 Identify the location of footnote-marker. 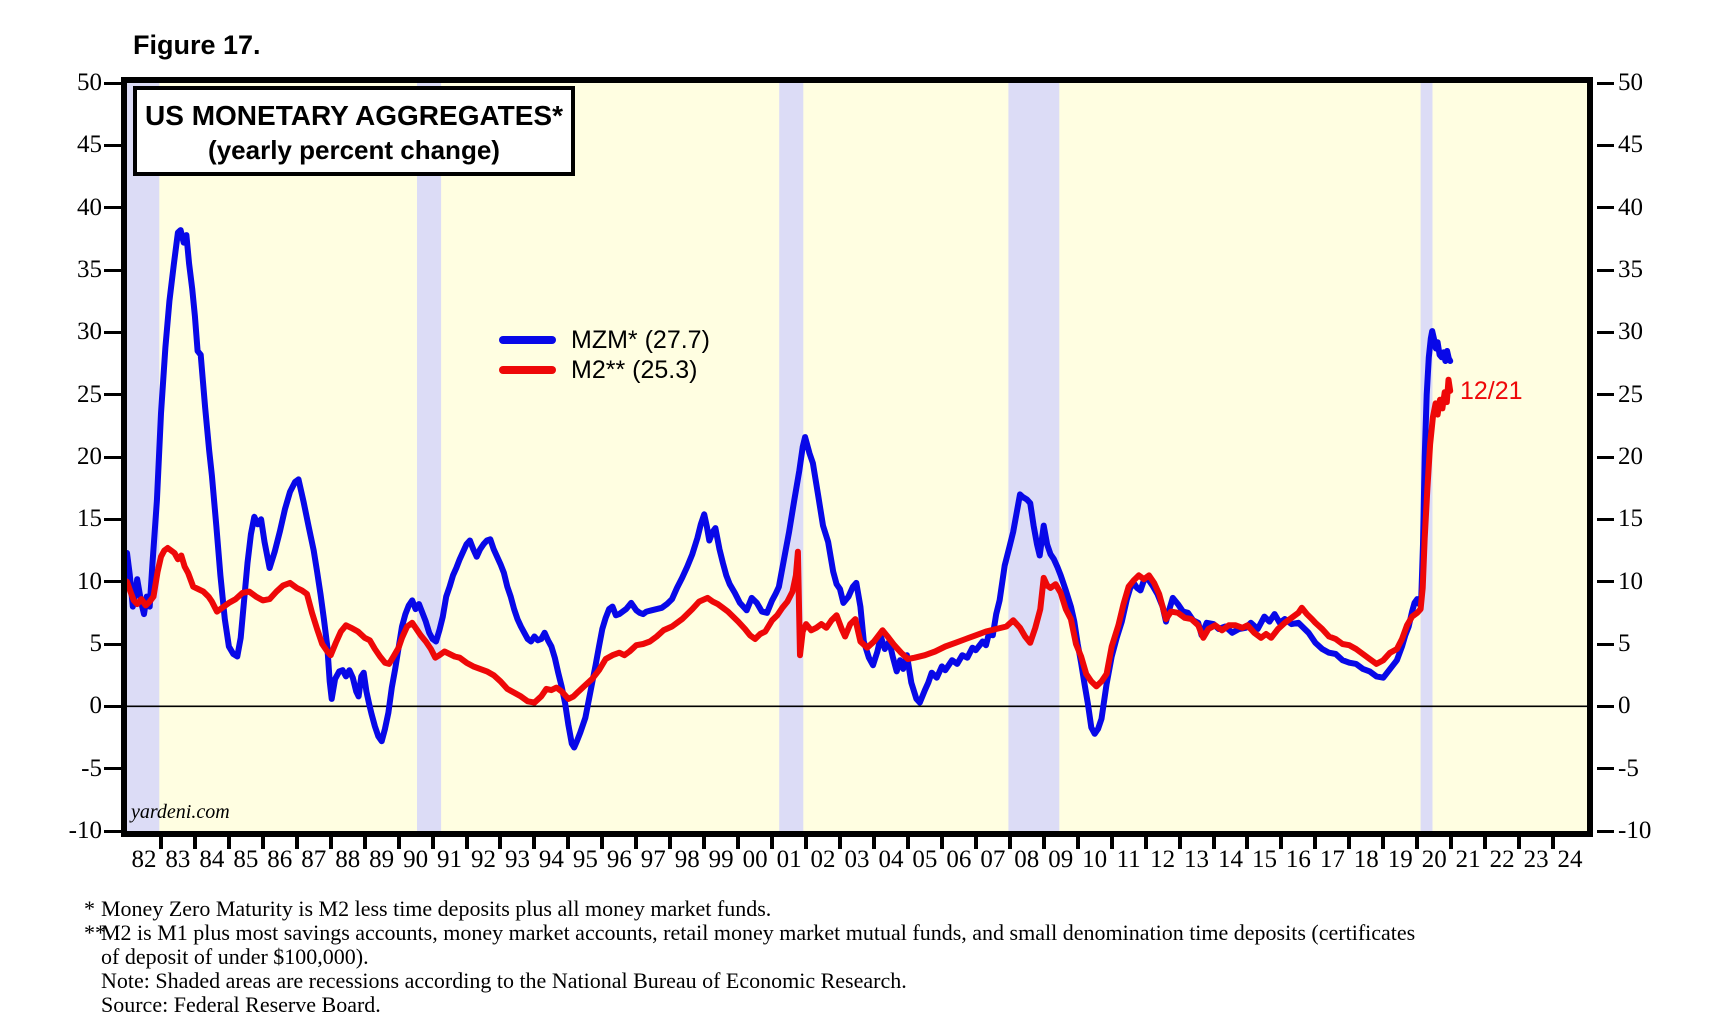
(92, 1005).